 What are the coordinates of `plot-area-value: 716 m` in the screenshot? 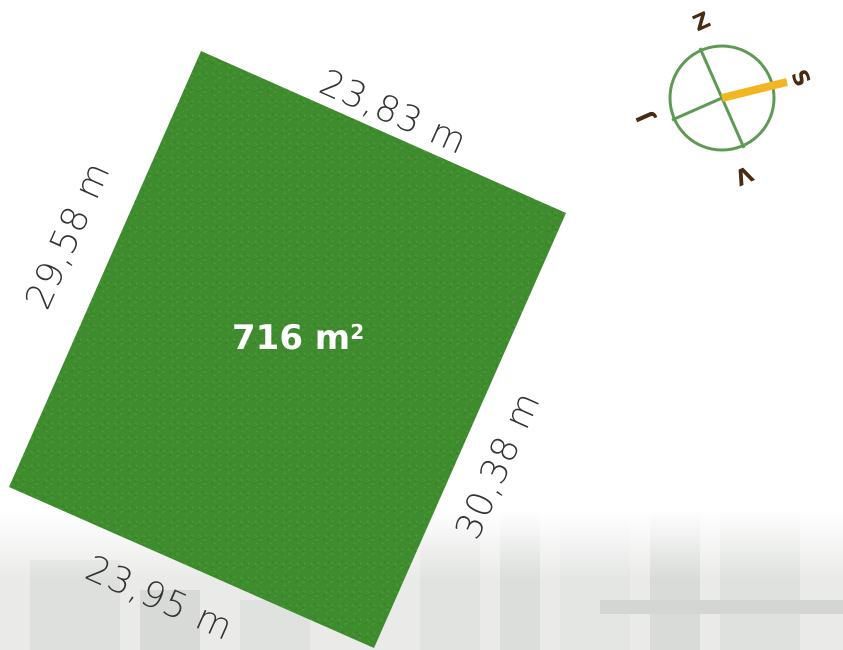 It's located at (291, 338).